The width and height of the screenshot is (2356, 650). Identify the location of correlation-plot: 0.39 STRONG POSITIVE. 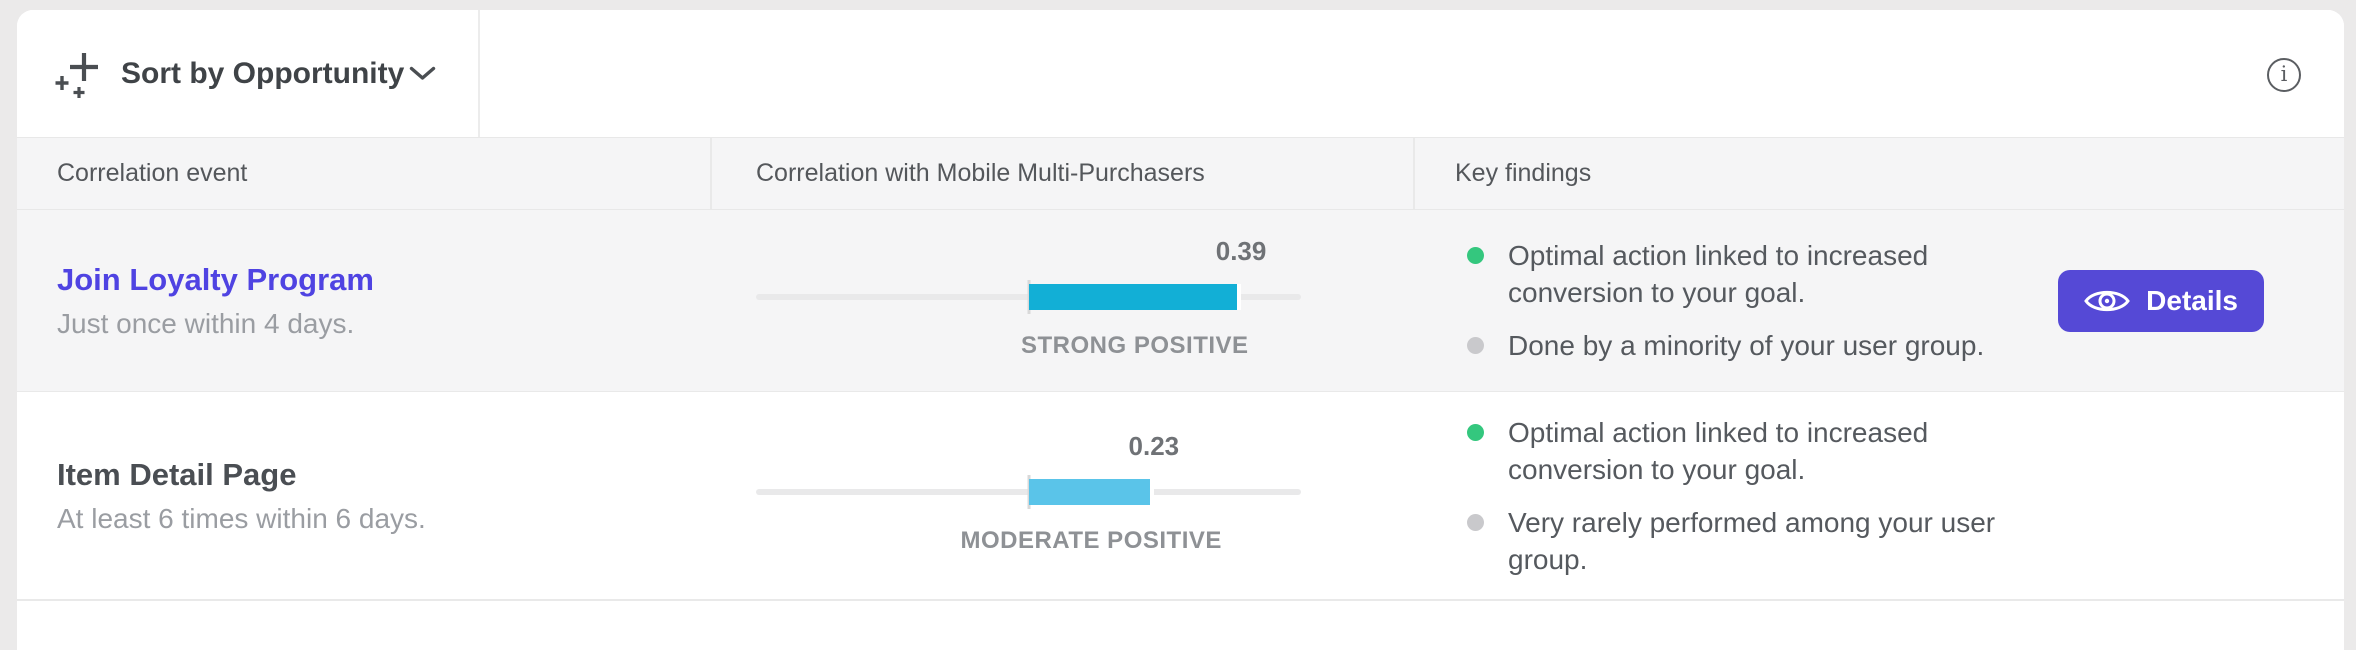
(1028, 301).